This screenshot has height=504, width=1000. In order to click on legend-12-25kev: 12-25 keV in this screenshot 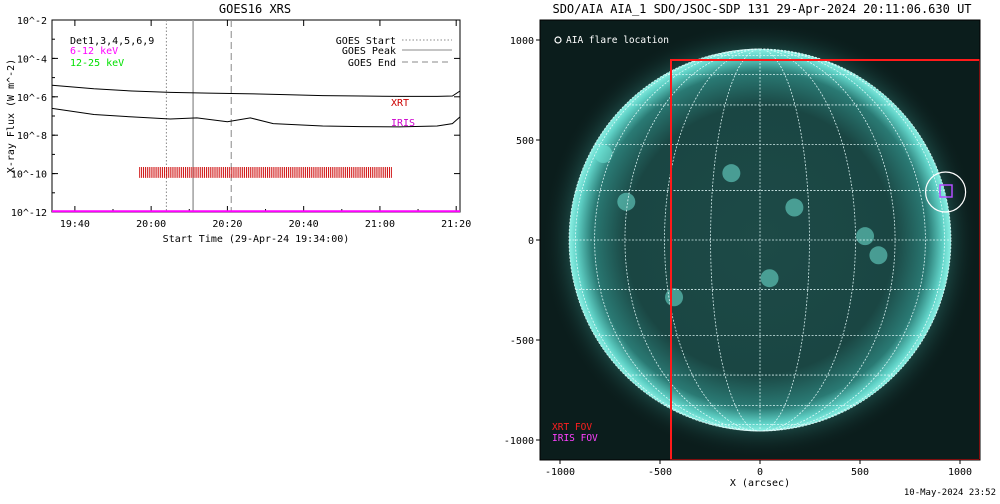, I will do `click(97, 63)`.